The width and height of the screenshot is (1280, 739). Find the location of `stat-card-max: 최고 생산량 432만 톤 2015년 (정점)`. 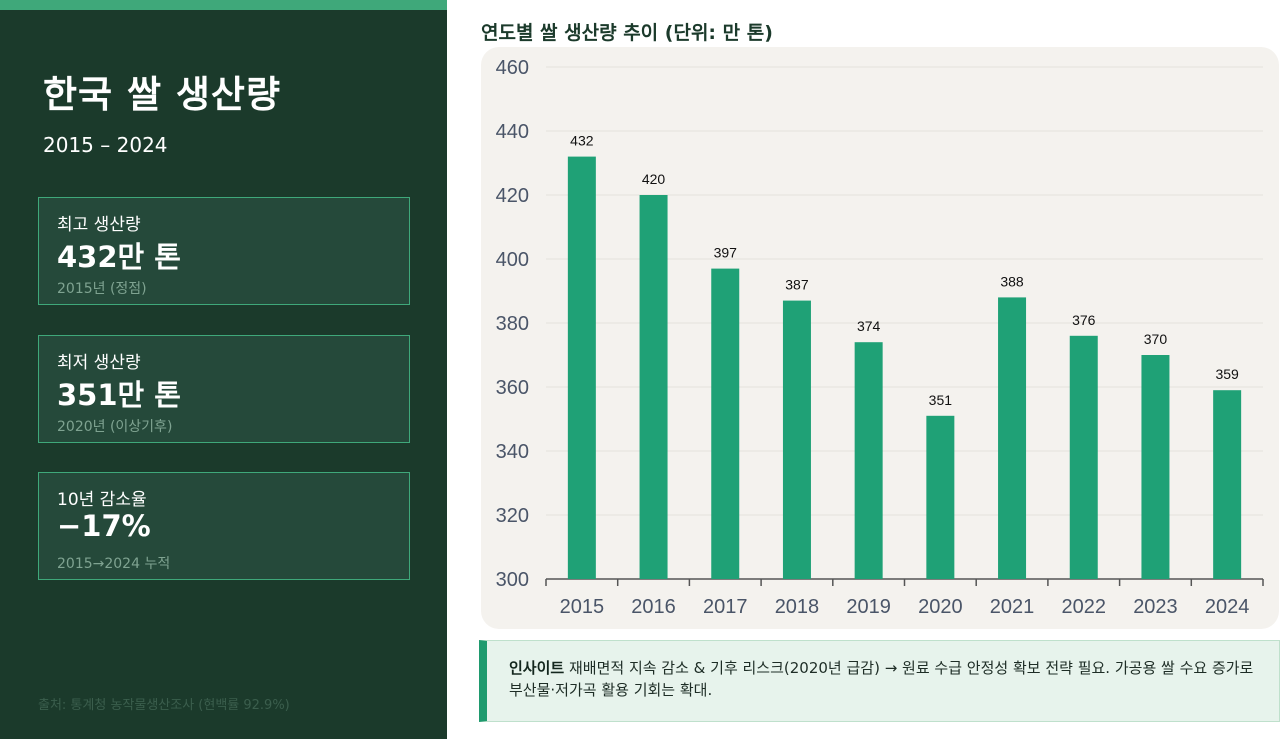

stat-card-max: 최고 생산량 432만 톤 2015년 (정점) is located at coordinates (224, 251).